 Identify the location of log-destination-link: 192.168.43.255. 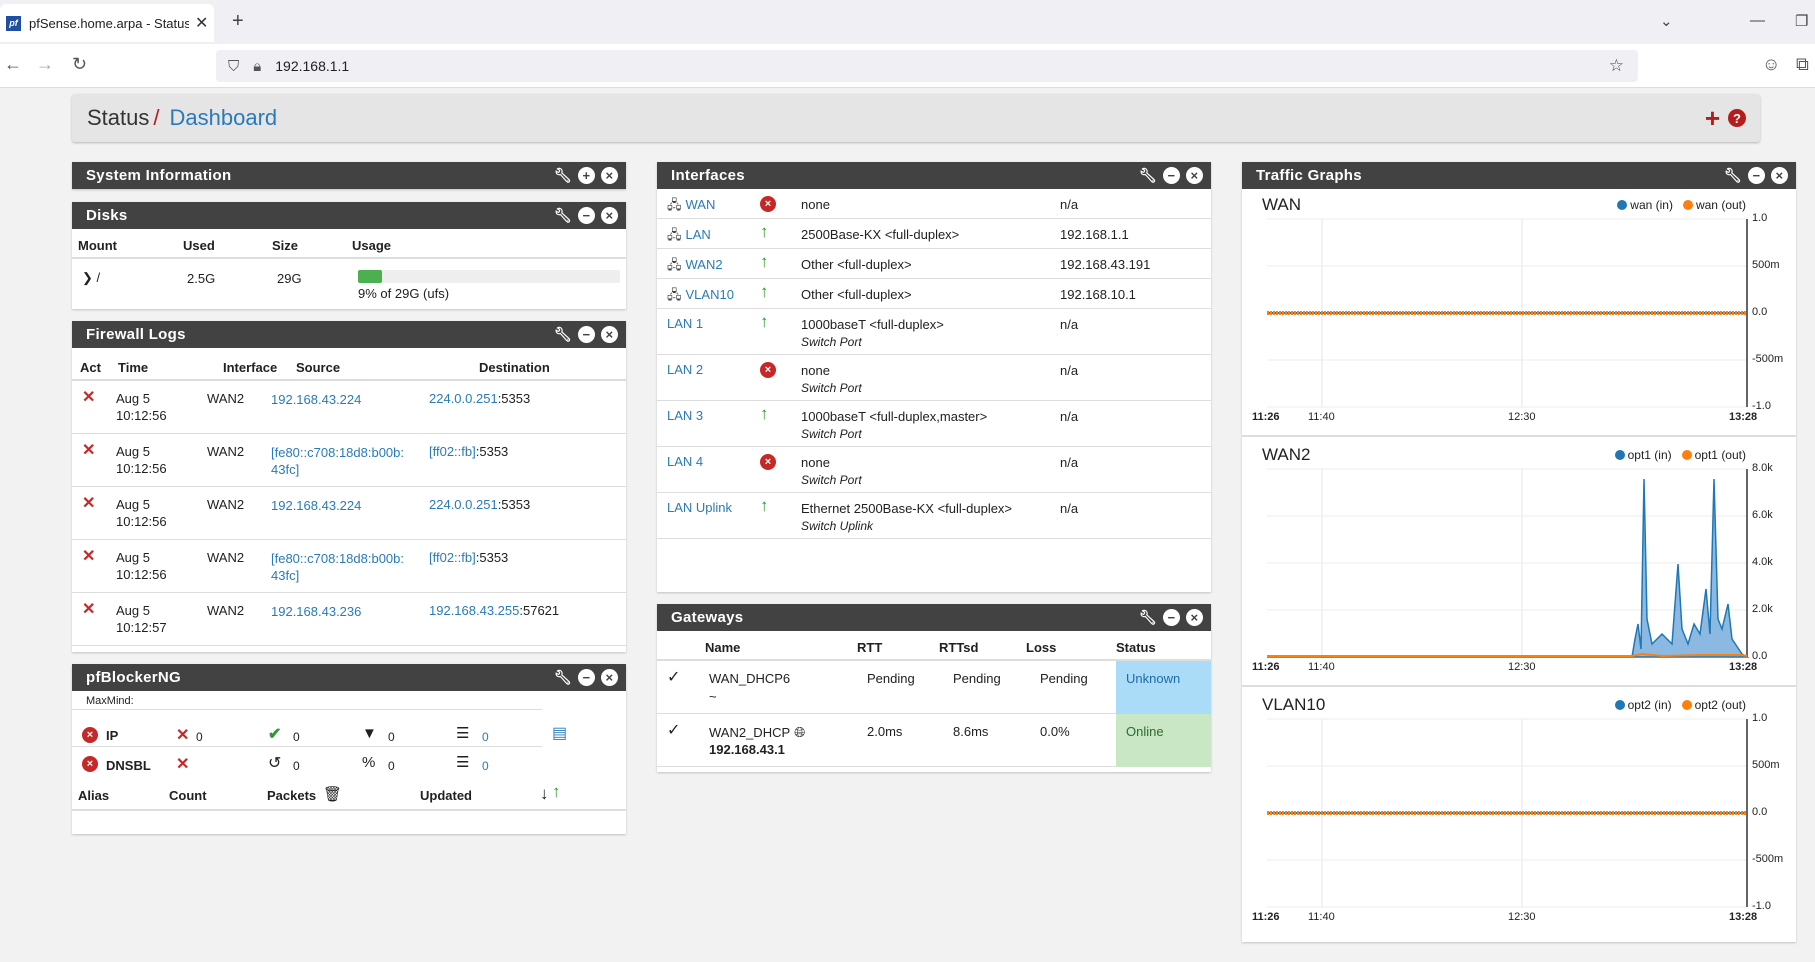
(474, 610).